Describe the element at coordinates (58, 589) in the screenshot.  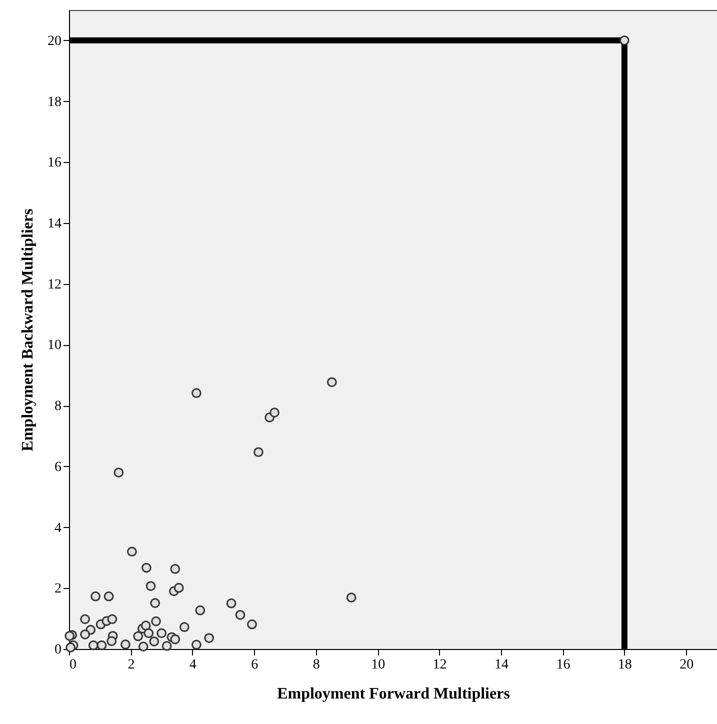
I see `y-tick-label: 2` at that location.